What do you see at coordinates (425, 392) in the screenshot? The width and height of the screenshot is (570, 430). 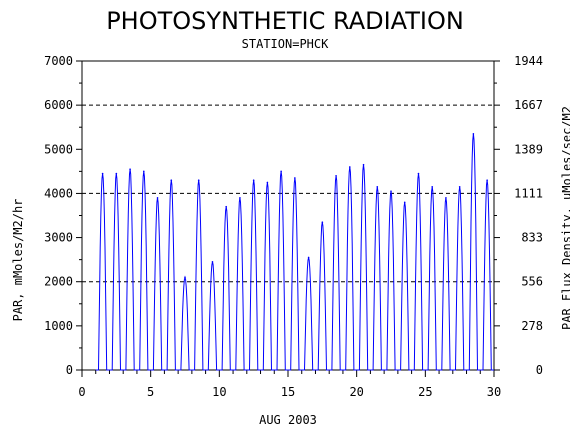 I see `x-tick-label: 25` at bounding box center [425, 392].